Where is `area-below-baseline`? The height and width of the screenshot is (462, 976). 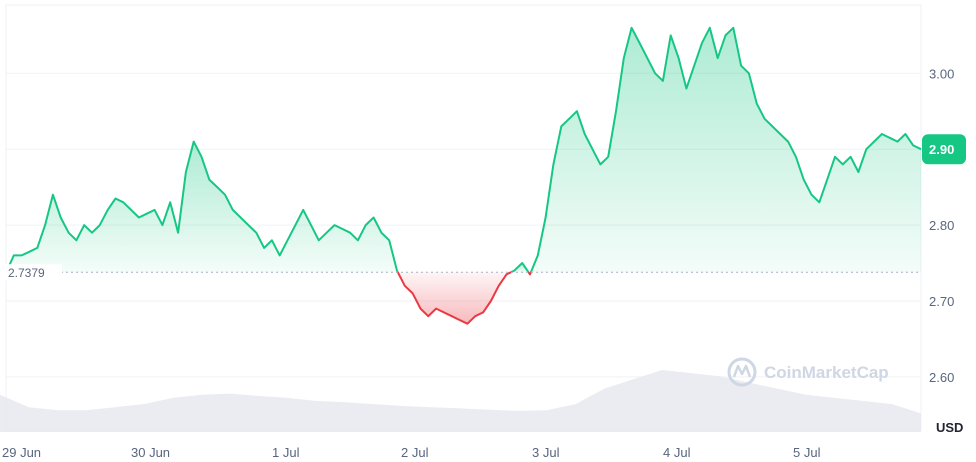
area-below-baseline is located at coordinates (454, 298).